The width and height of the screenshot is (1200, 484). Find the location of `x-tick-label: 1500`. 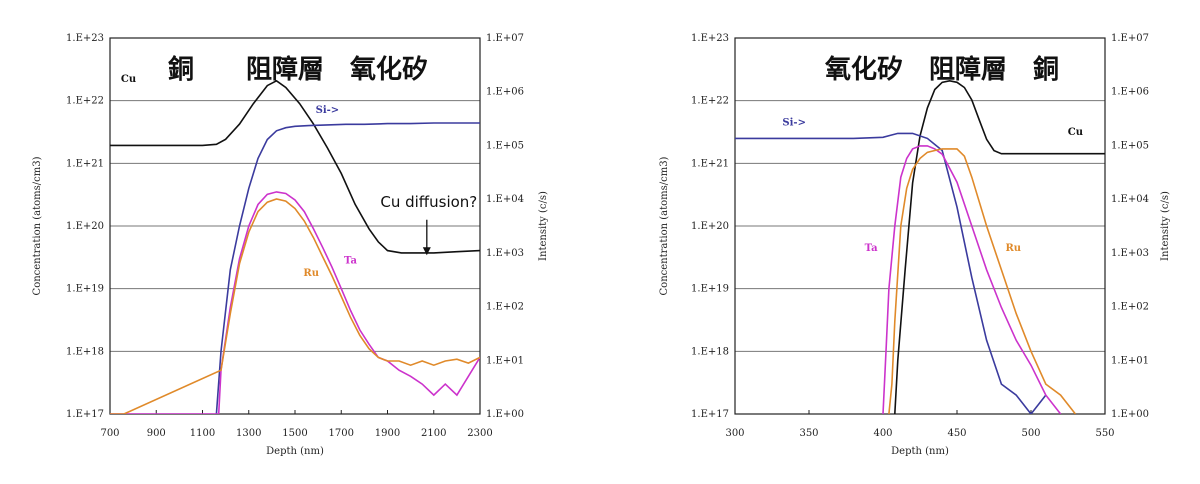

x-tick-label: 1500 is located at coordinates (294, 433).